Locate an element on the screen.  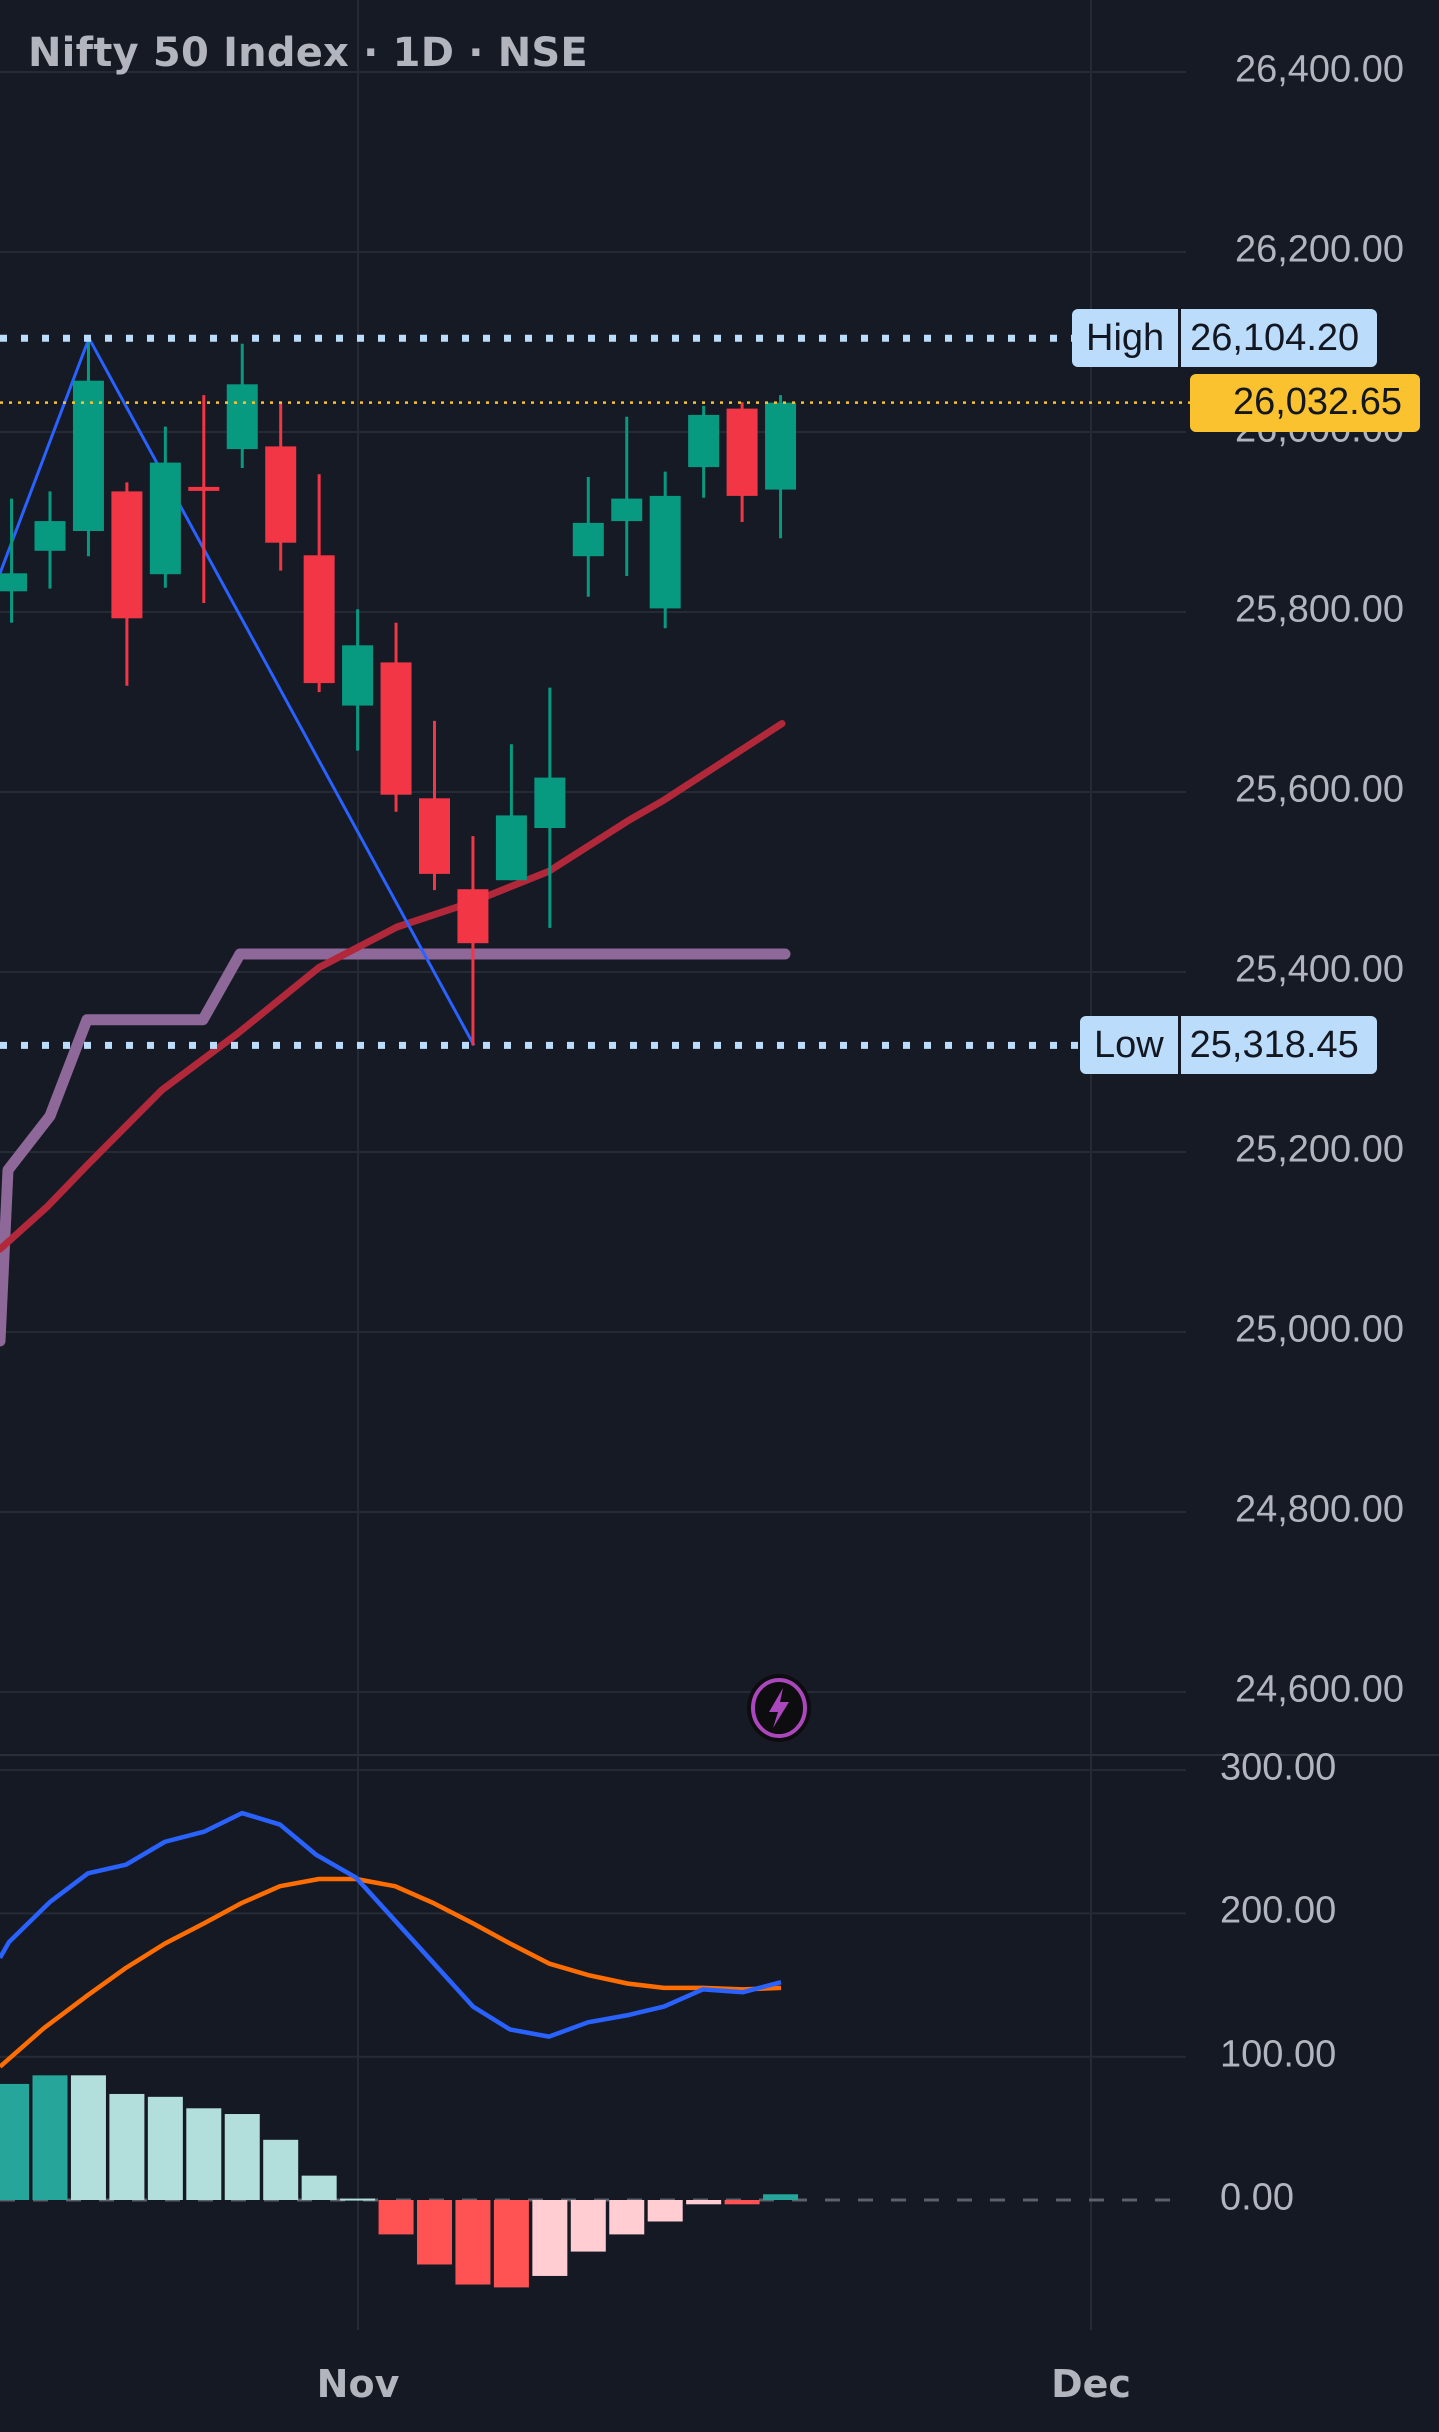
low-value: 25,318.45 is located at coordinates (1278, 1045).